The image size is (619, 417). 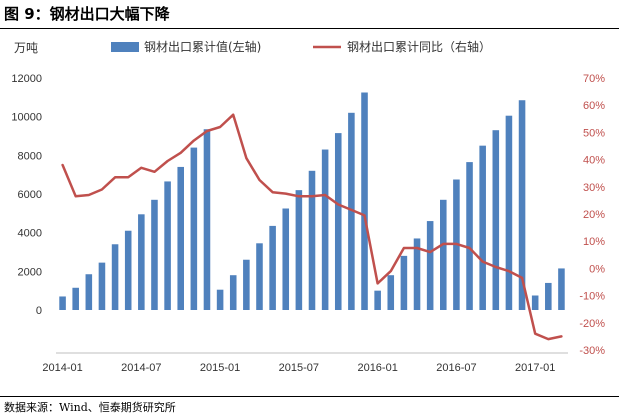 What do you see at coordinates (594, 215) in the screenshot?
I see `right-axis-tick: 20%` at bounding box center [594, 215].